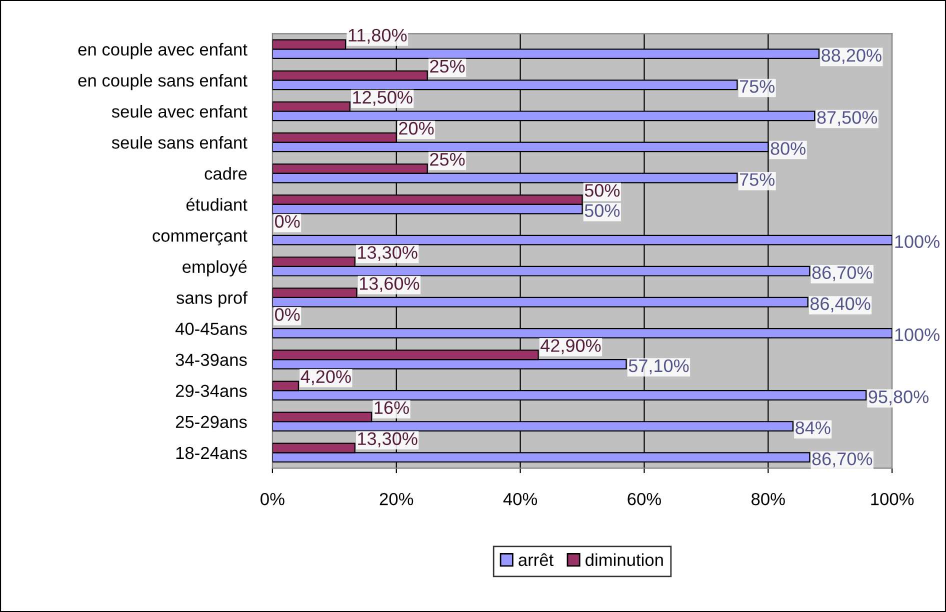 This screenshot has height=612, width=946. Describe the element at coordinates (211, 391) in the screenshot. I see `y-tick-label: 29-34ans` at that location.